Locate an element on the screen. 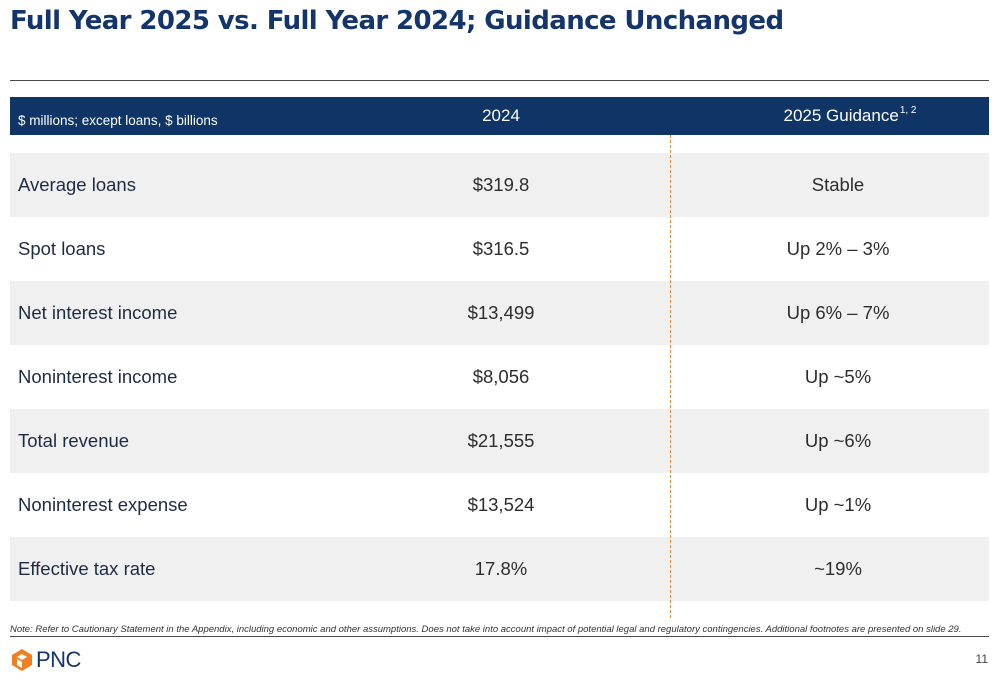 The width and height of the screenshot is (1000, 685). table-row: Noninterest expense $13,524 Up ~1% is located at coordinates (499, 505).